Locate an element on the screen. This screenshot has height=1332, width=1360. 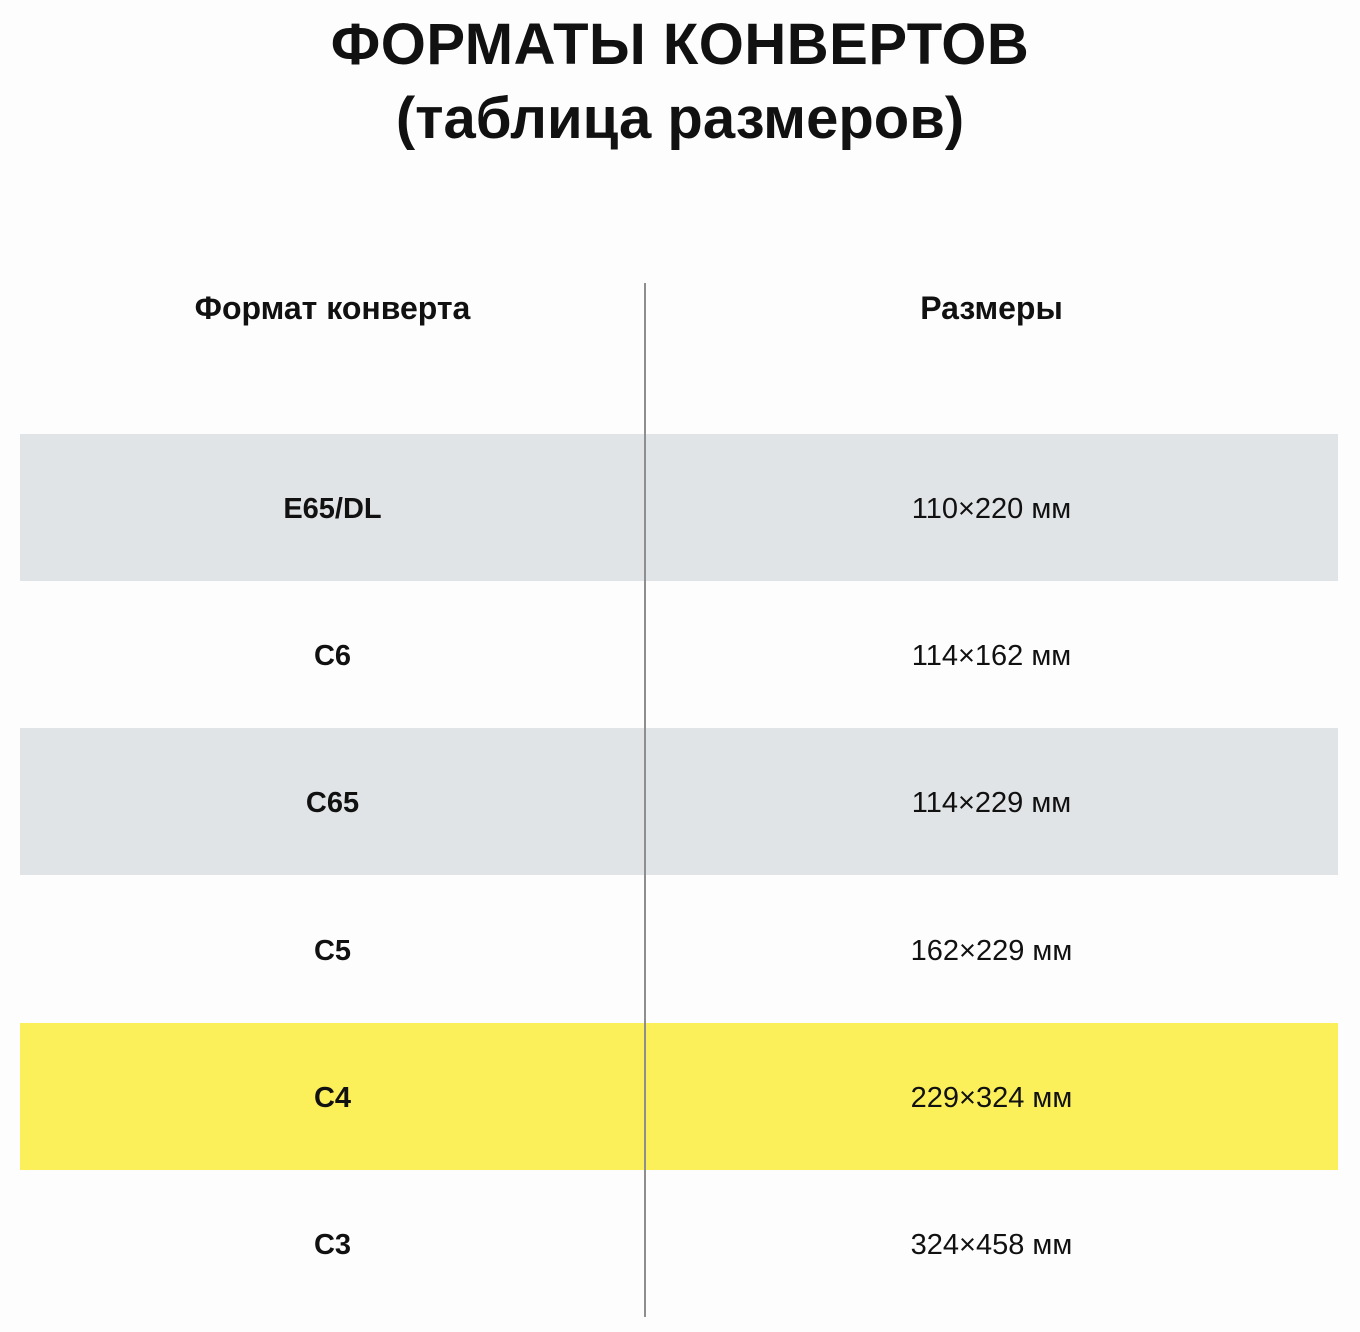
format-cell: C5 is located at coordinates (332, 951).